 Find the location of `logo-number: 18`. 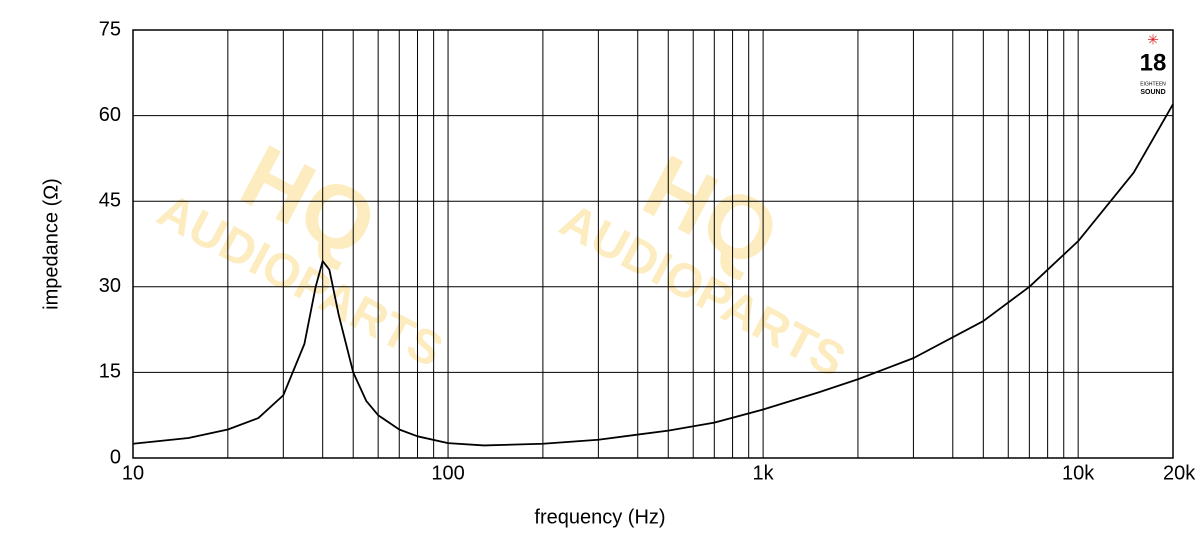

logo-number: 18 is located at coordinates (1153, 62).